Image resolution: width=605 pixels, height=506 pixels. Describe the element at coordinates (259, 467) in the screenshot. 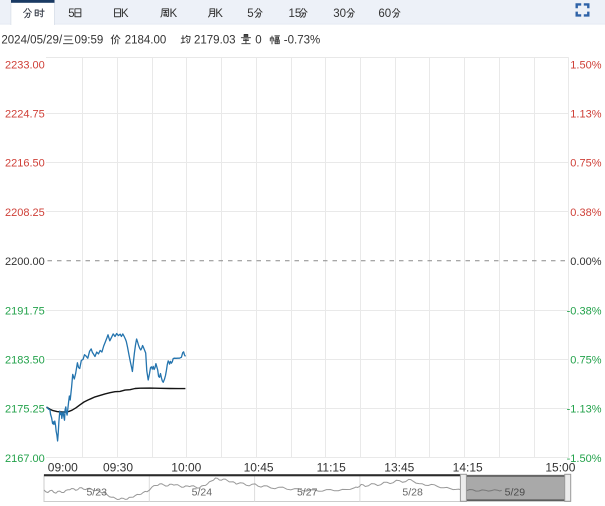

I see `svg-text: 10:45` at that location.